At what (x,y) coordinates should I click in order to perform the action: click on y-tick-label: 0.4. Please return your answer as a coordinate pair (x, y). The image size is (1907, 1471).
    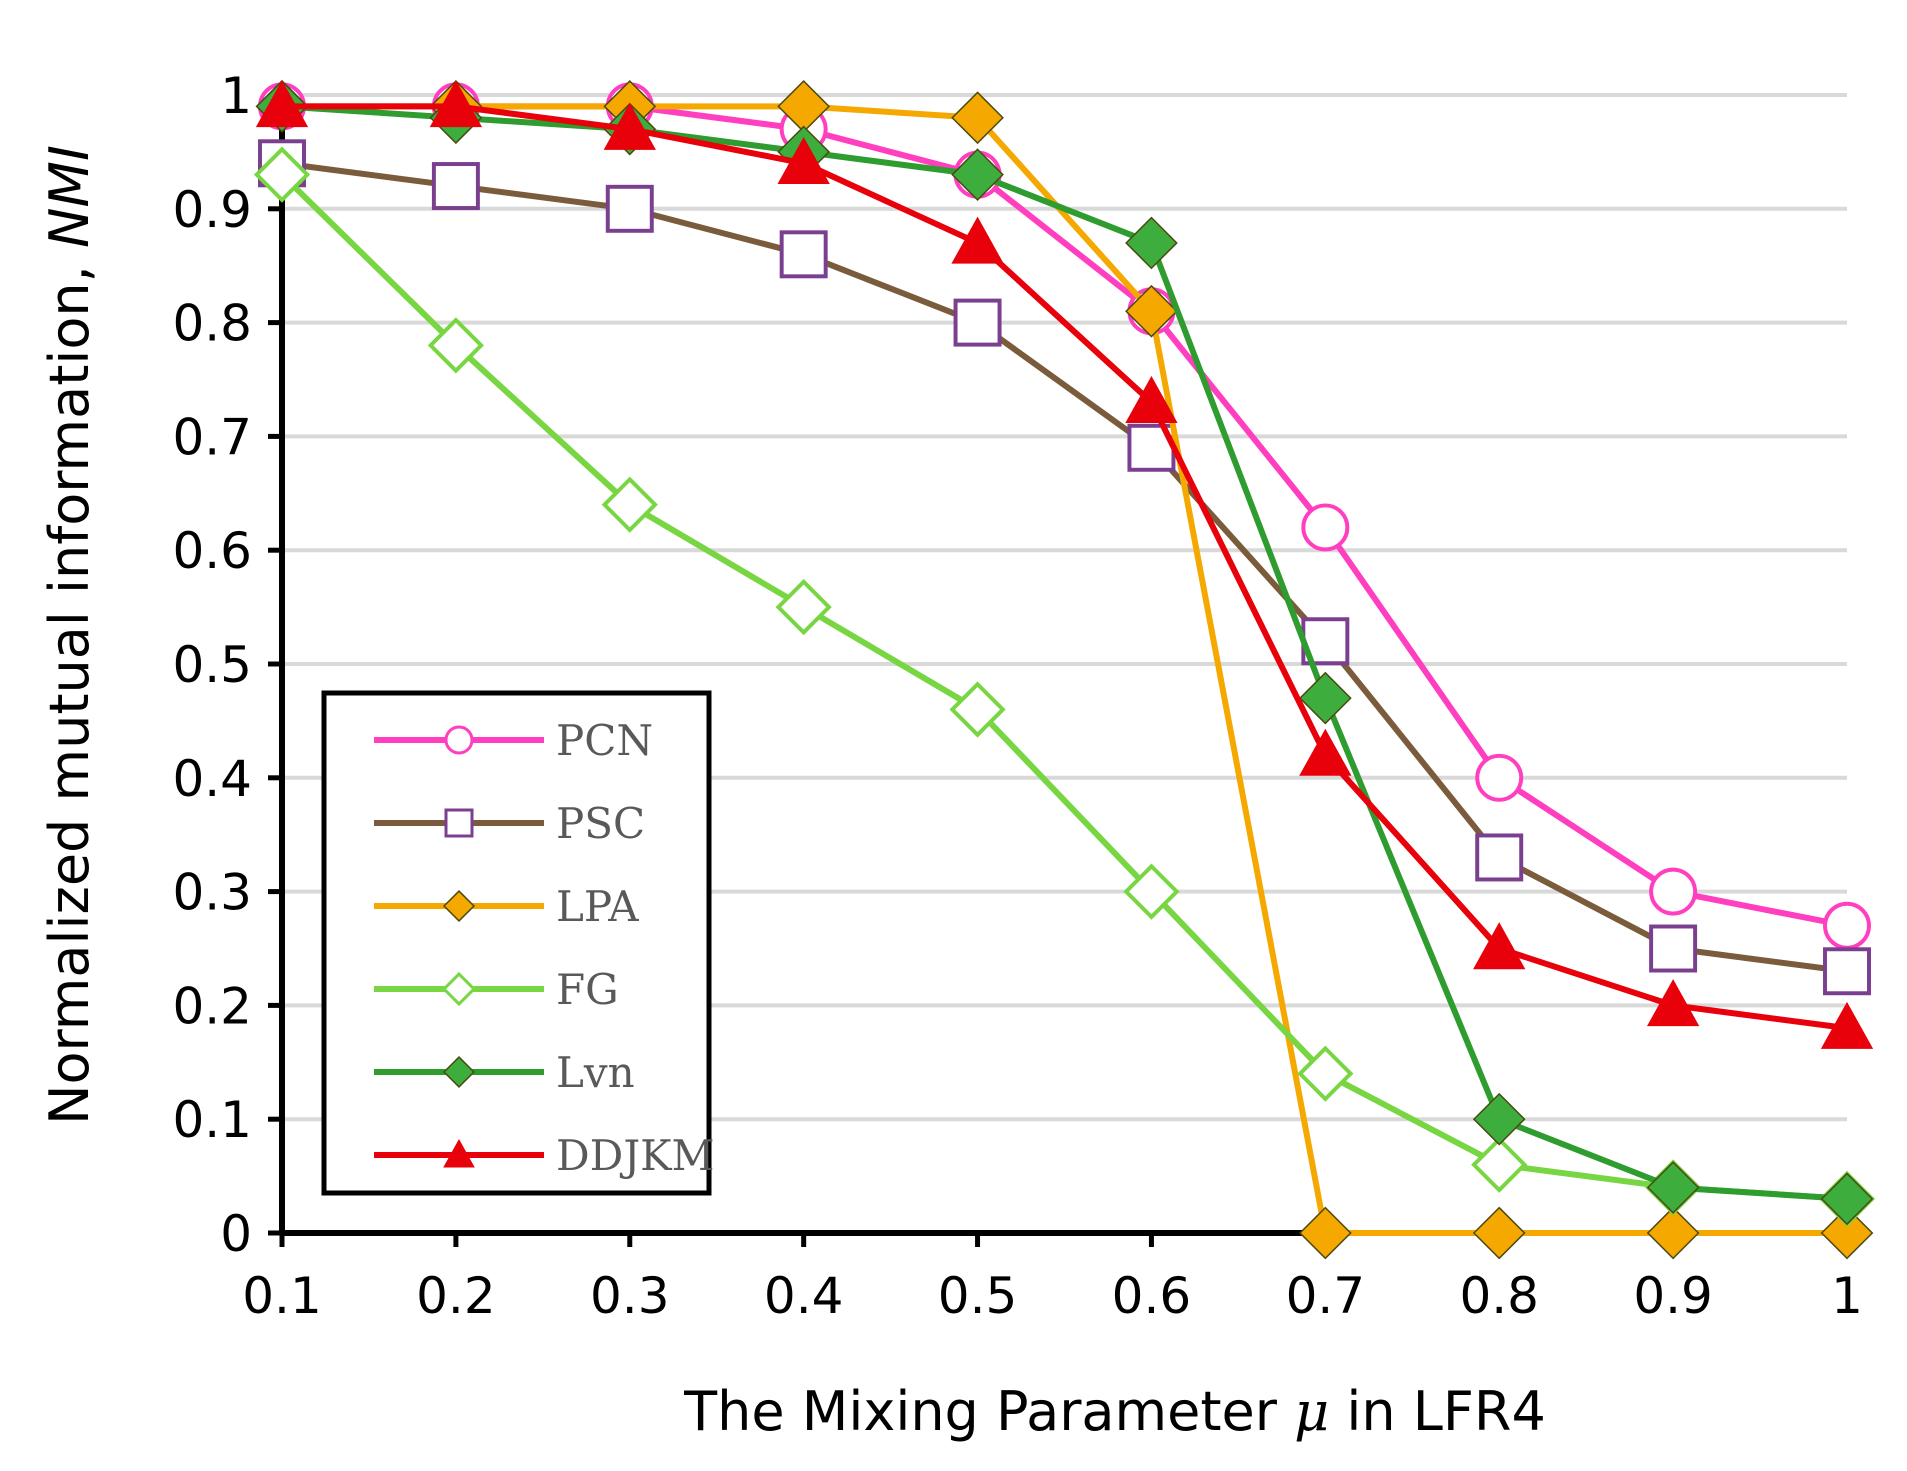
    Looking at the image, I should click on (212, 779).